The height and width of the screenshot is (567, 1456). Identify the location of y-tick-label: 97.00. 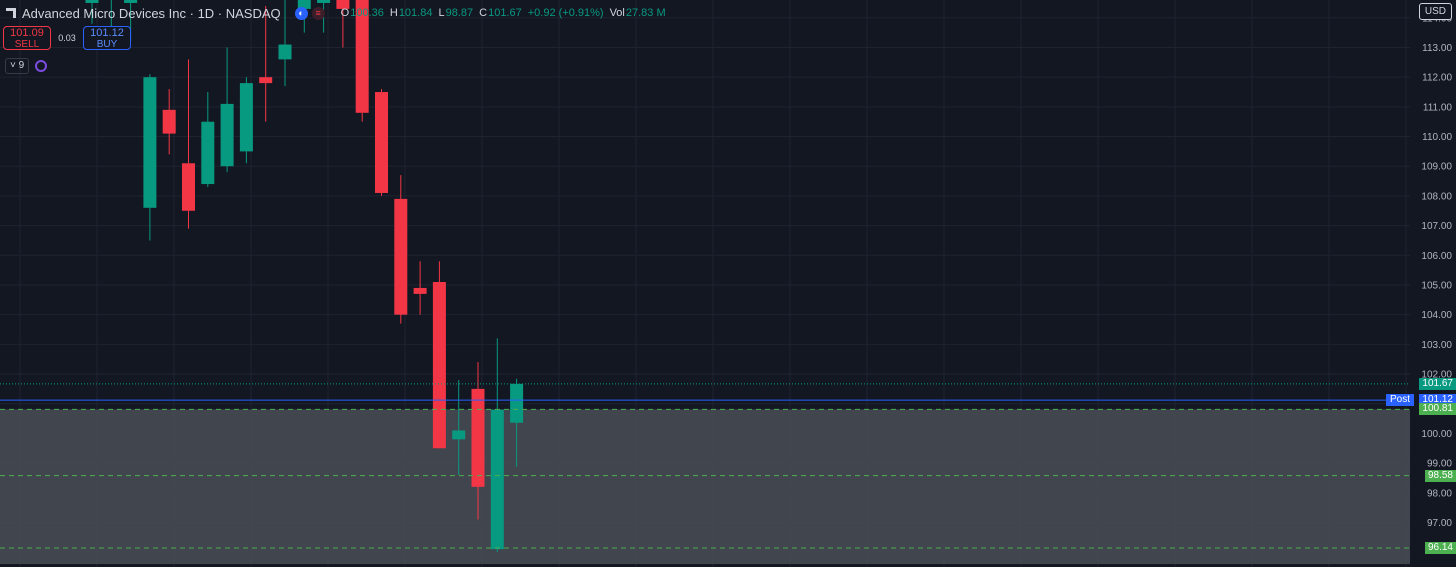
(1439, 523).